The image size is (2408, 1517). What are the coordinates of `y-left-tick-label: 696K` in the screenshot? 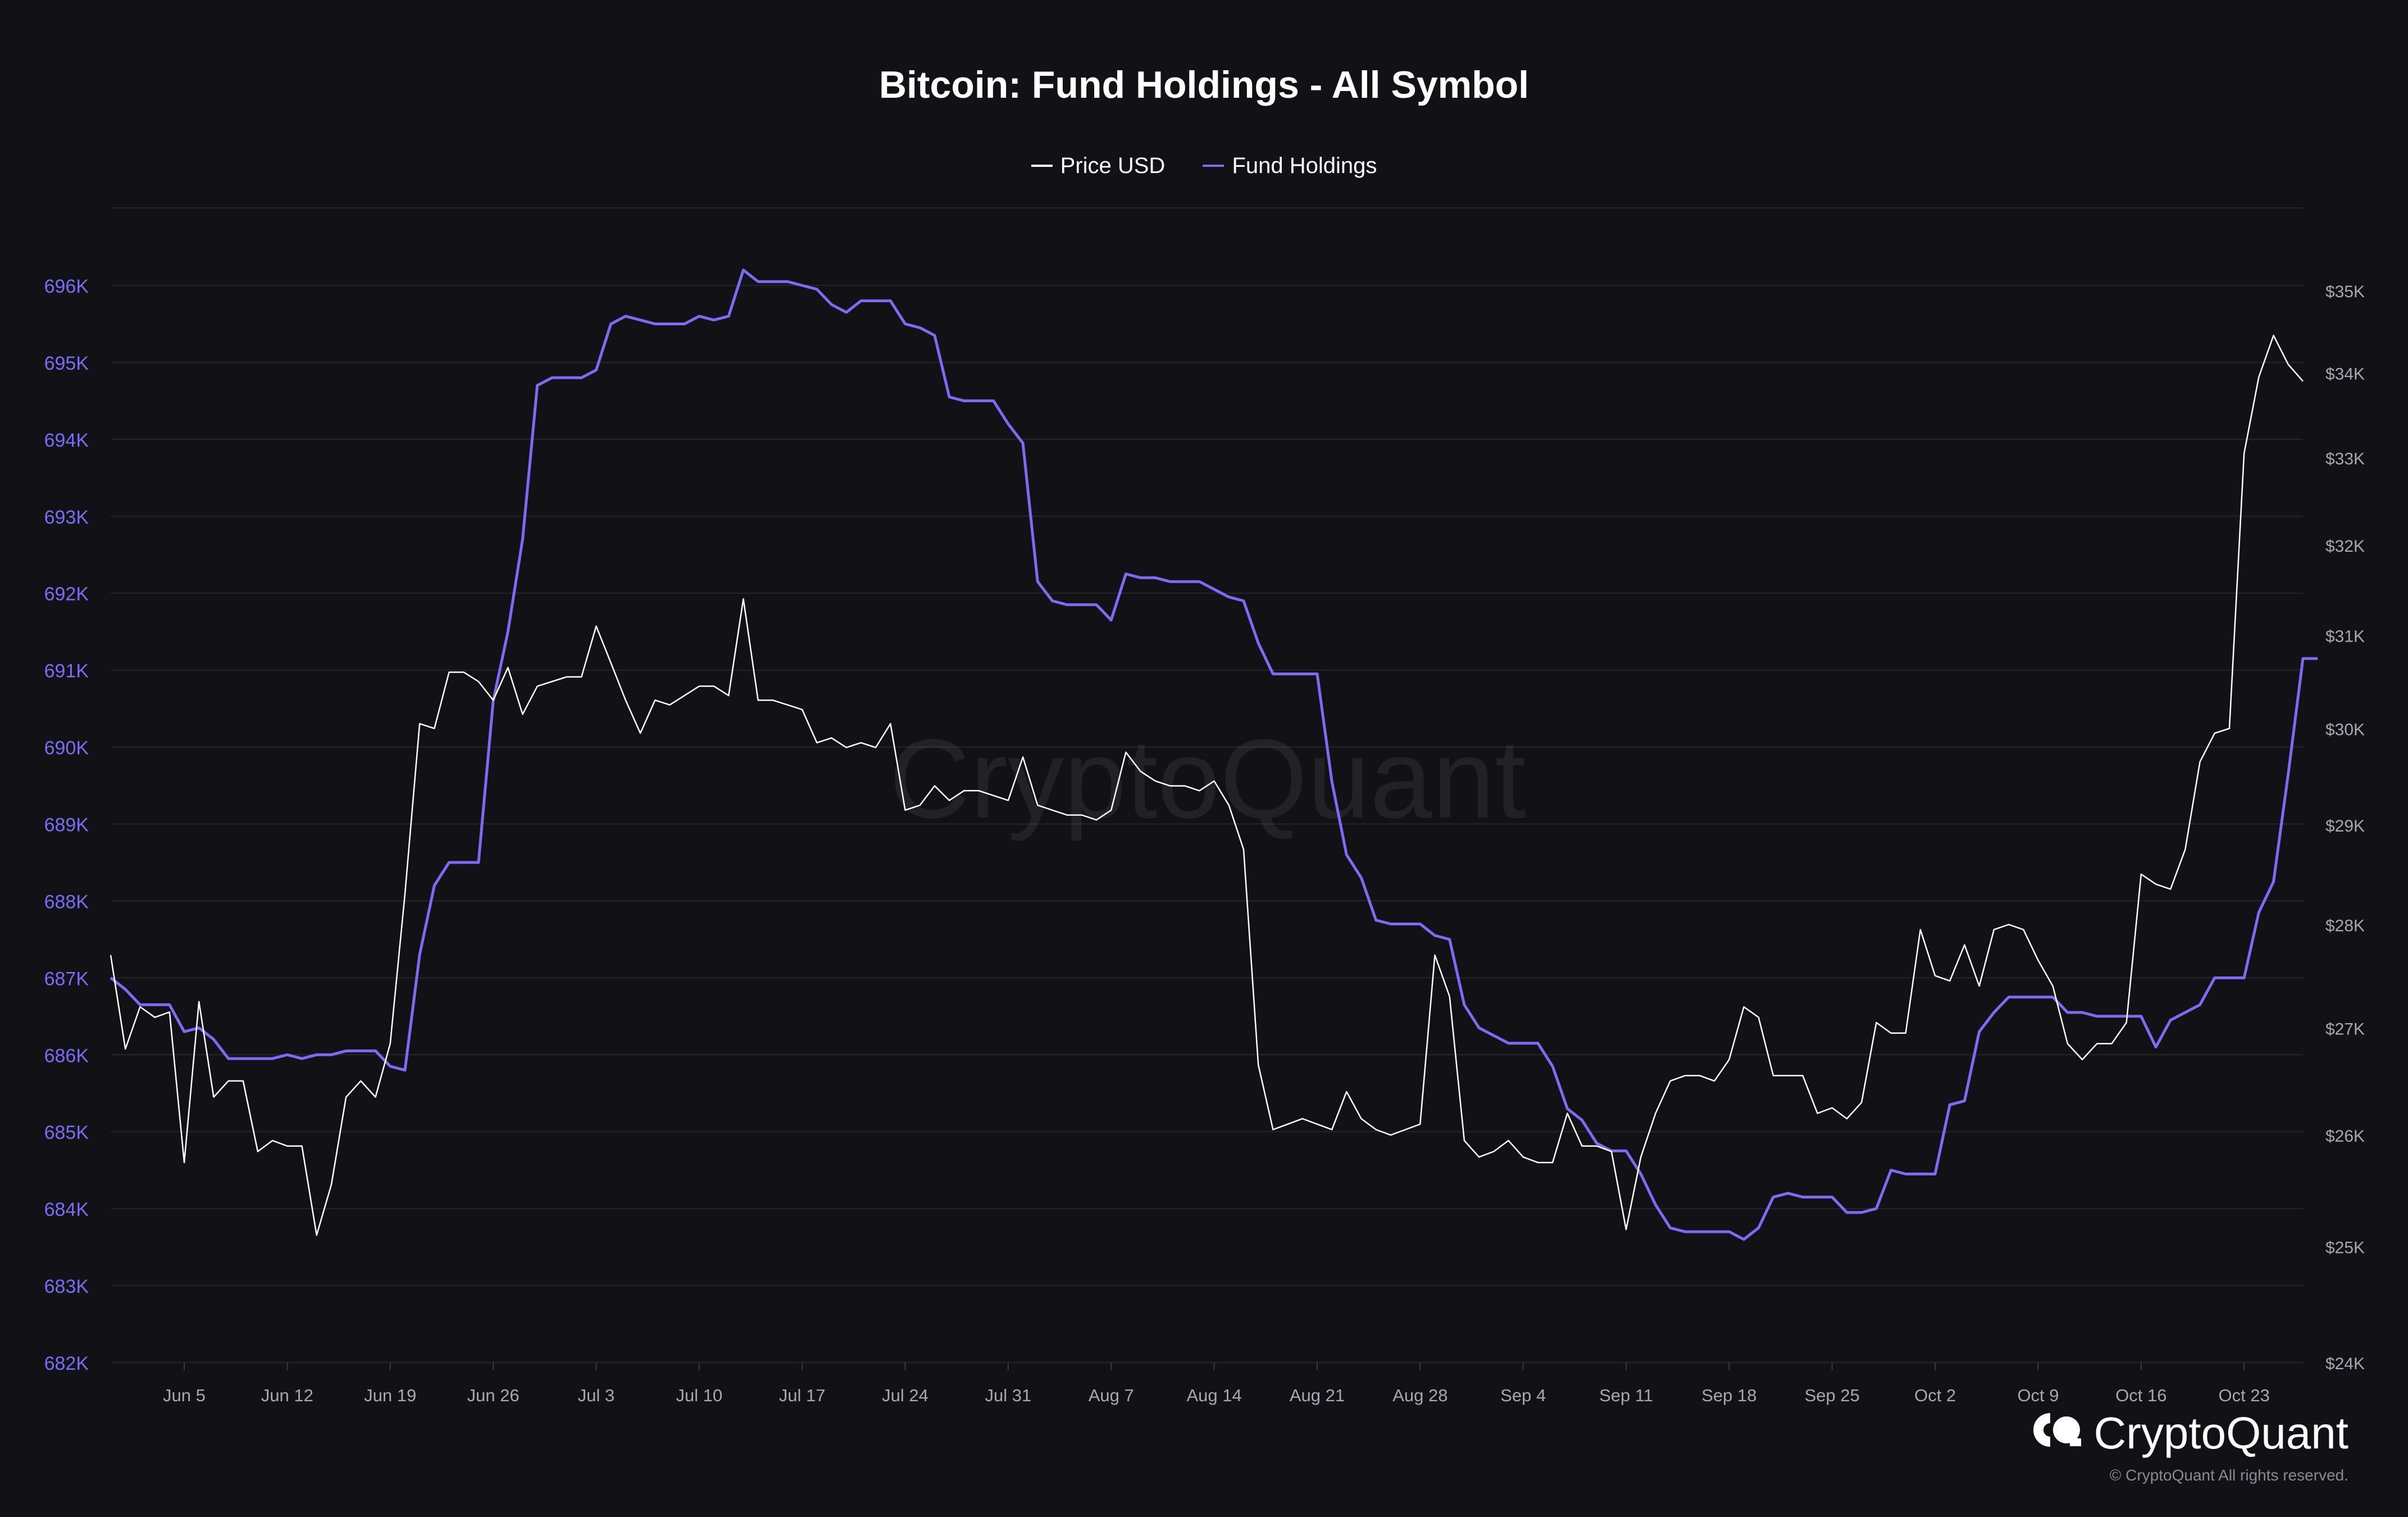 It's located at (66, 286).